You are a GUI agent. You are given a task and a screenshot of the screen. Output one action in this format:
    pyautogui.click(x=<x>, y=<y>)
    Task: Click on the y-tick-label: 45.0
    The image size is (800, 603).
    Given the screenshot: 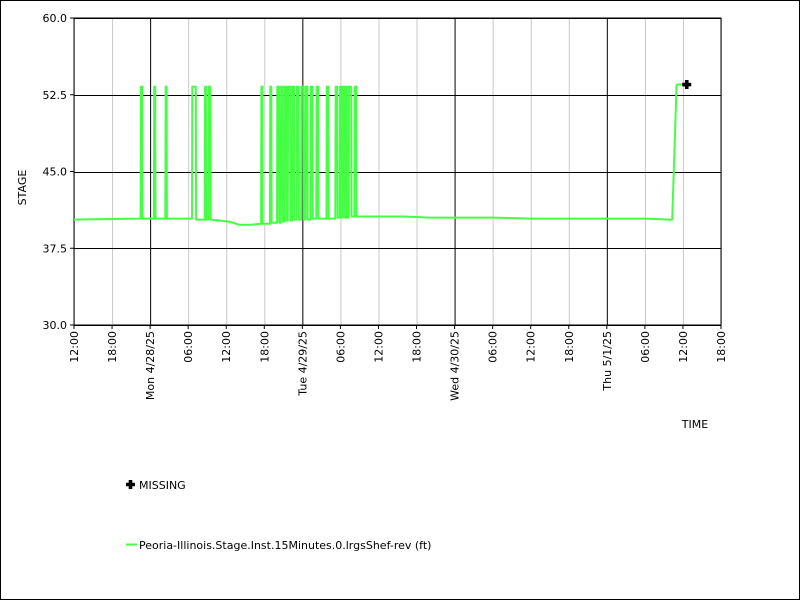 What is the action you would take?
    pyautogui.click(x=55, y=172)
    